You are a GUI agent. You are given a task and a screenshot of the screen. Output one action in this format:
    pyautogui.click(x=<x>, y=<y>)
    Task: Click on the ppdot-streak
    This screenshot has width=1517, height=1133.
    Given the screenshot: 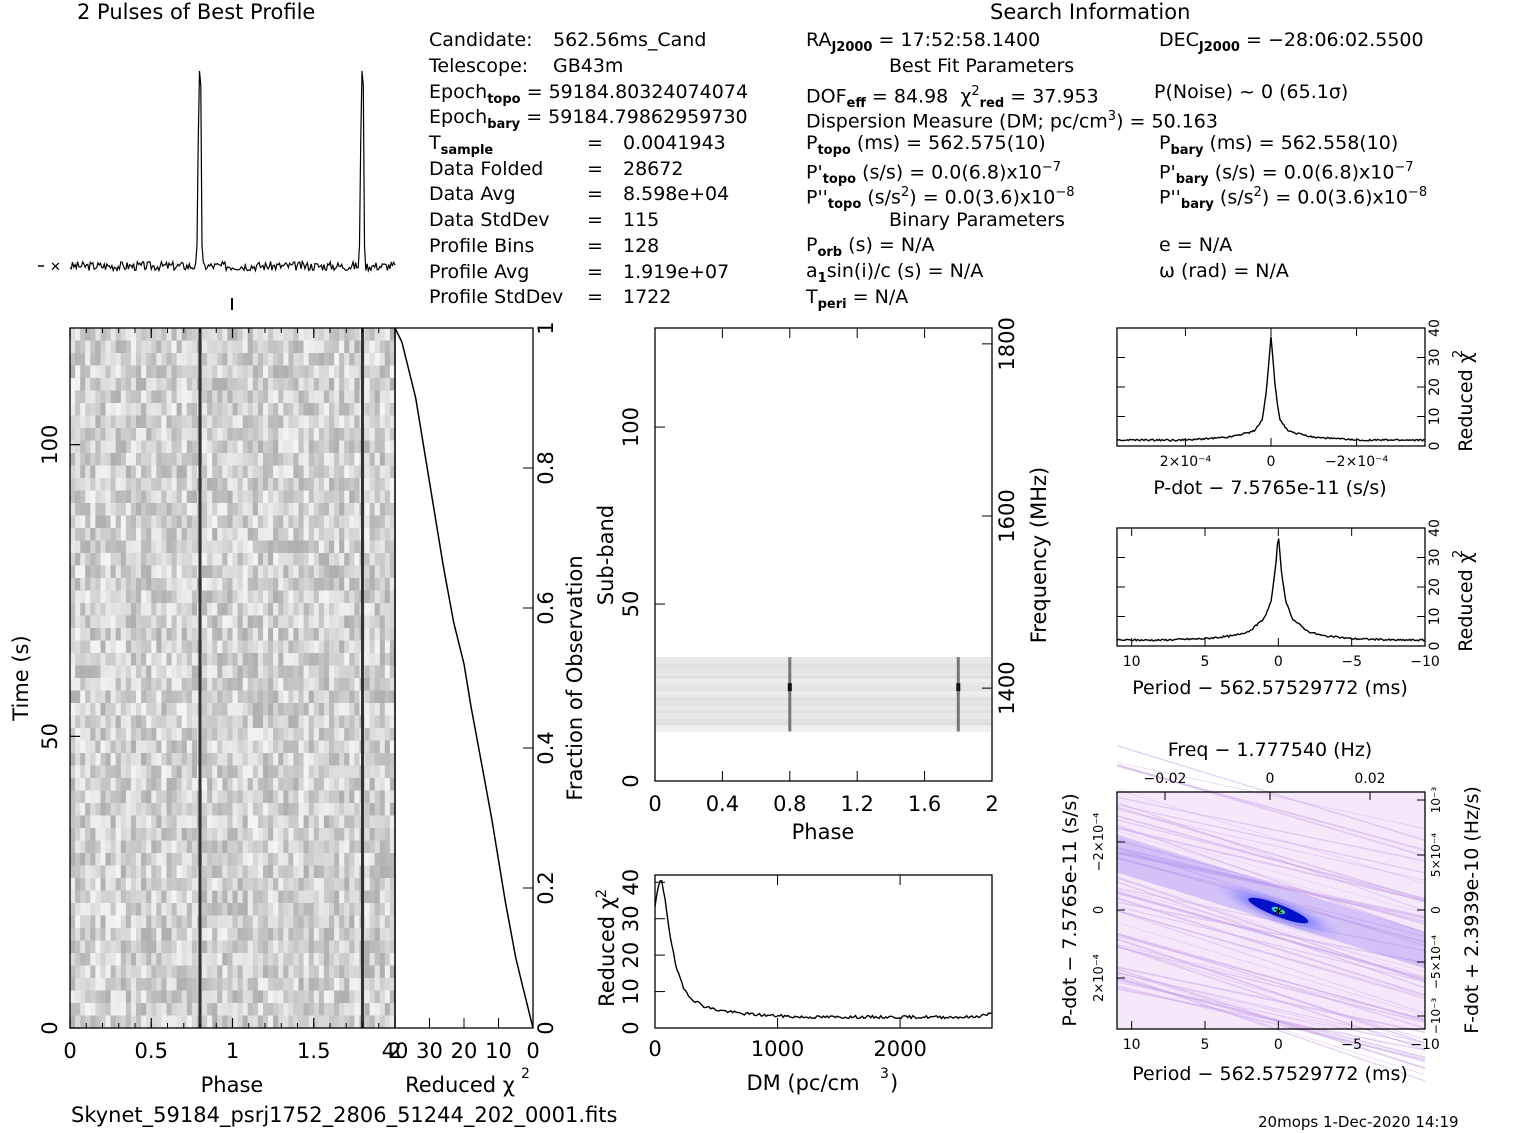 What is the action you would take?
    pyautogui.click(x=1271, y=864)
    